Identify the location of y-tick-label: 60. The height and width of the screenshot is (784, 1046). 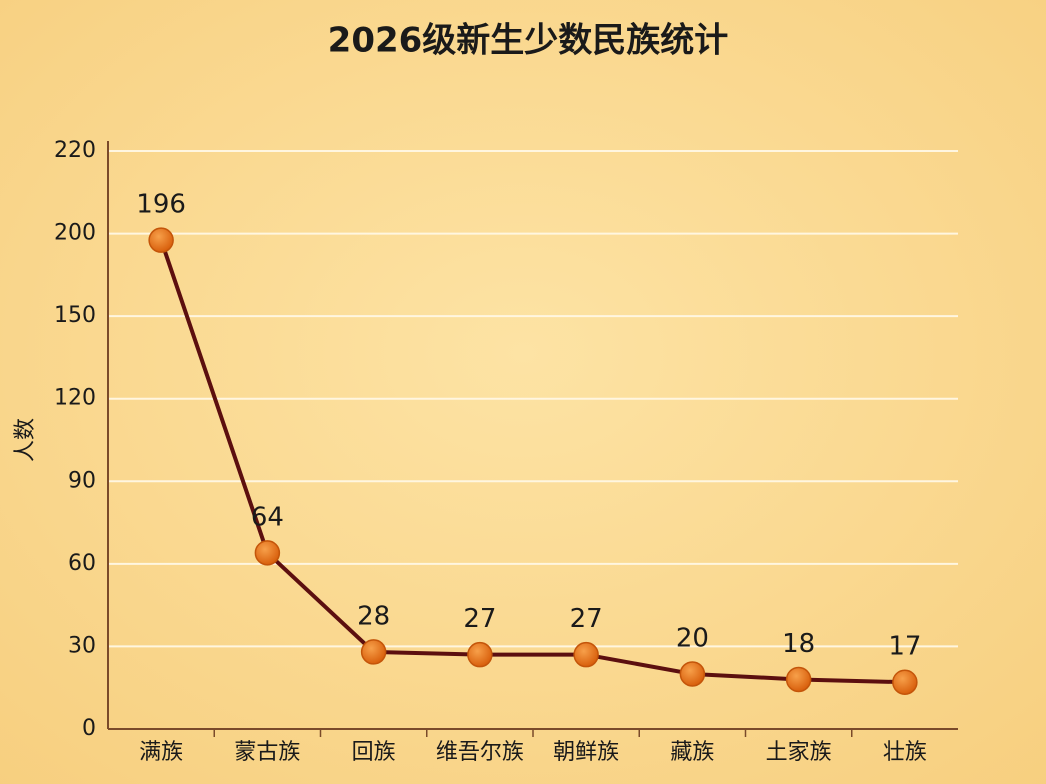
(82, 563).